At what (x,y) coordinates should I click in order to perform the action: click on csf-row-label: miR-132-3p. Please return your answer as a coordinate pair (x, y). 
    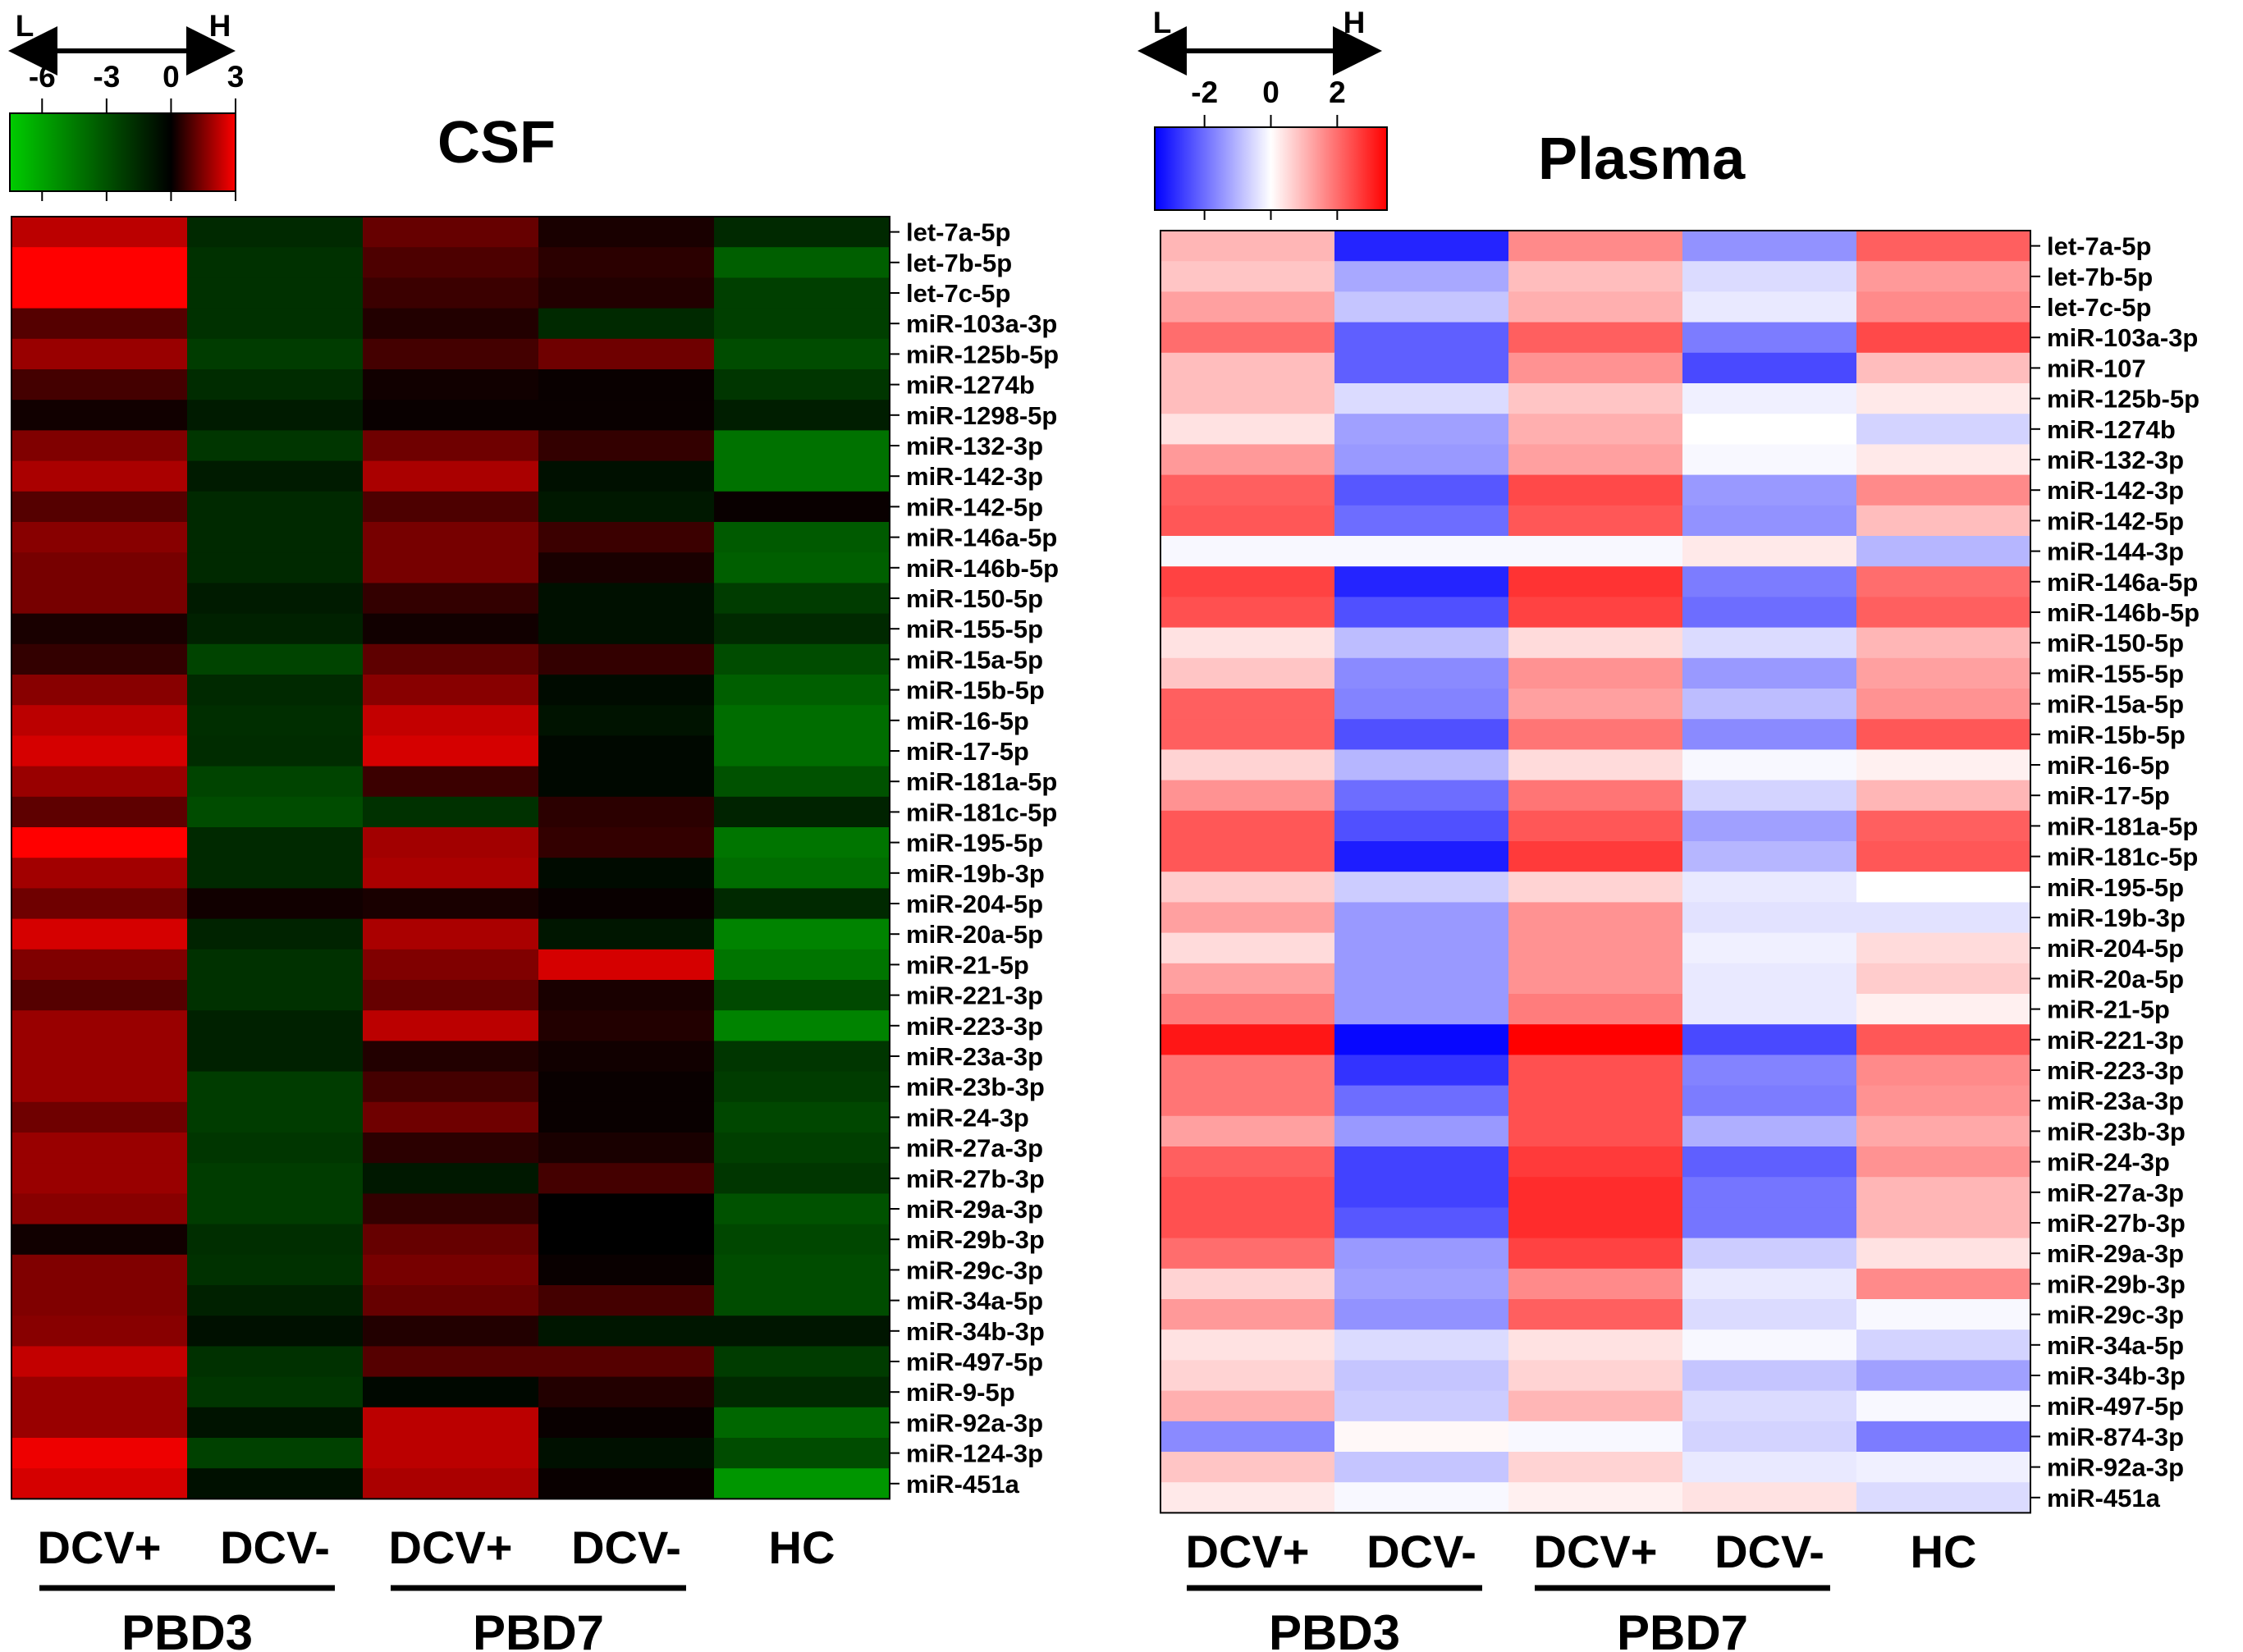
    Looking at the image, I should click on (974, 446).